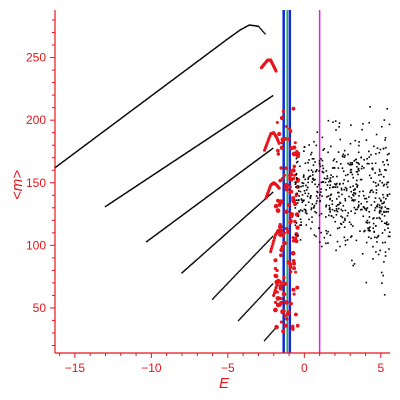 Image resolution: width=400 pixels, height=400 pixels. Describe the element at coordinates (280, 196) in the screenshot. I see `red-points` at that location.